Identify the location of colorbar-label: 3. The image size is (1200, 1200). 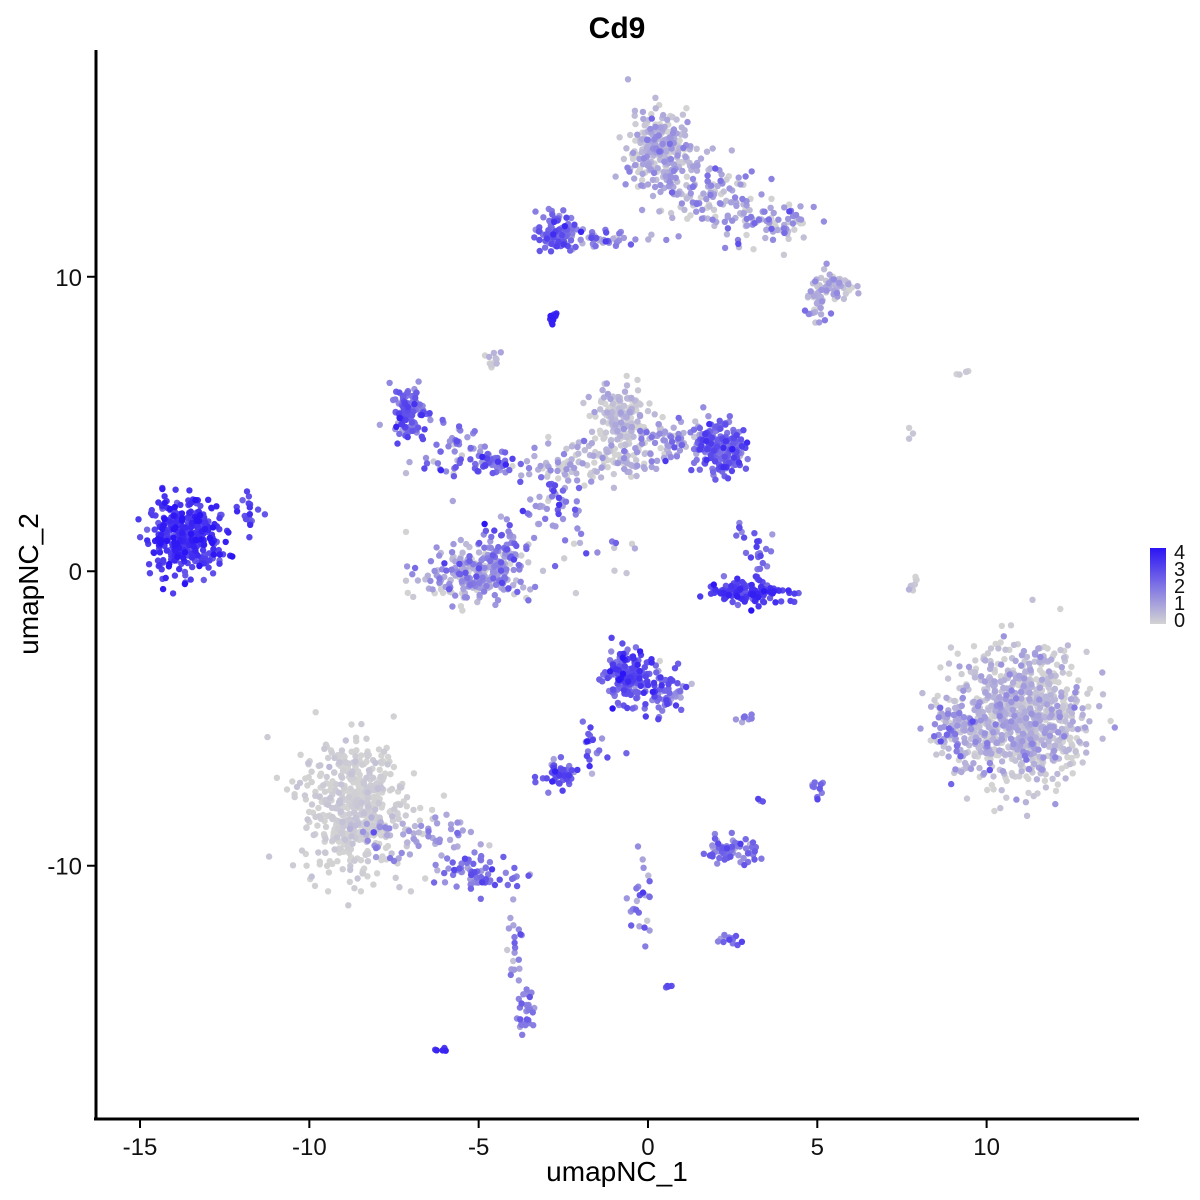
(1179, 570).